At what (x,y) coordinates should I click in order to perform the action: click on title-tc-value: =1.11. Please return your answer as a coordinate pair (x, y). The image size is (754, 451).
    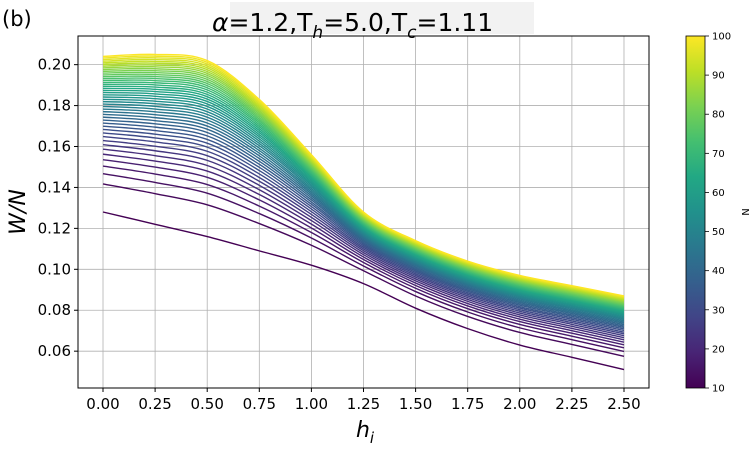
    Looking at the image, I should click on (455, 22).